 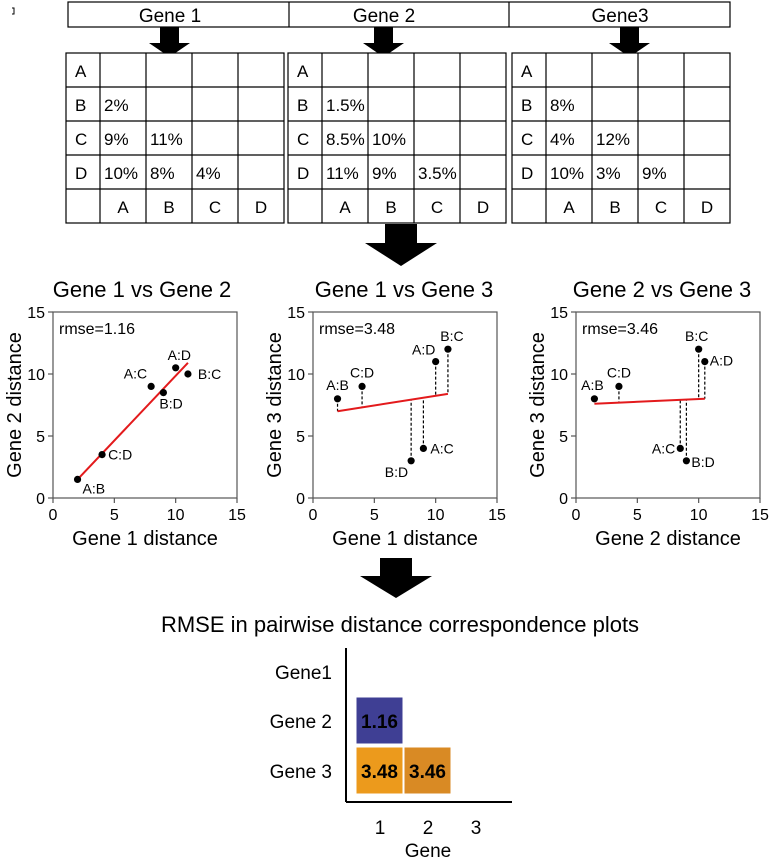 I want to click on table-col-label: C, so click(x=437, y=207).